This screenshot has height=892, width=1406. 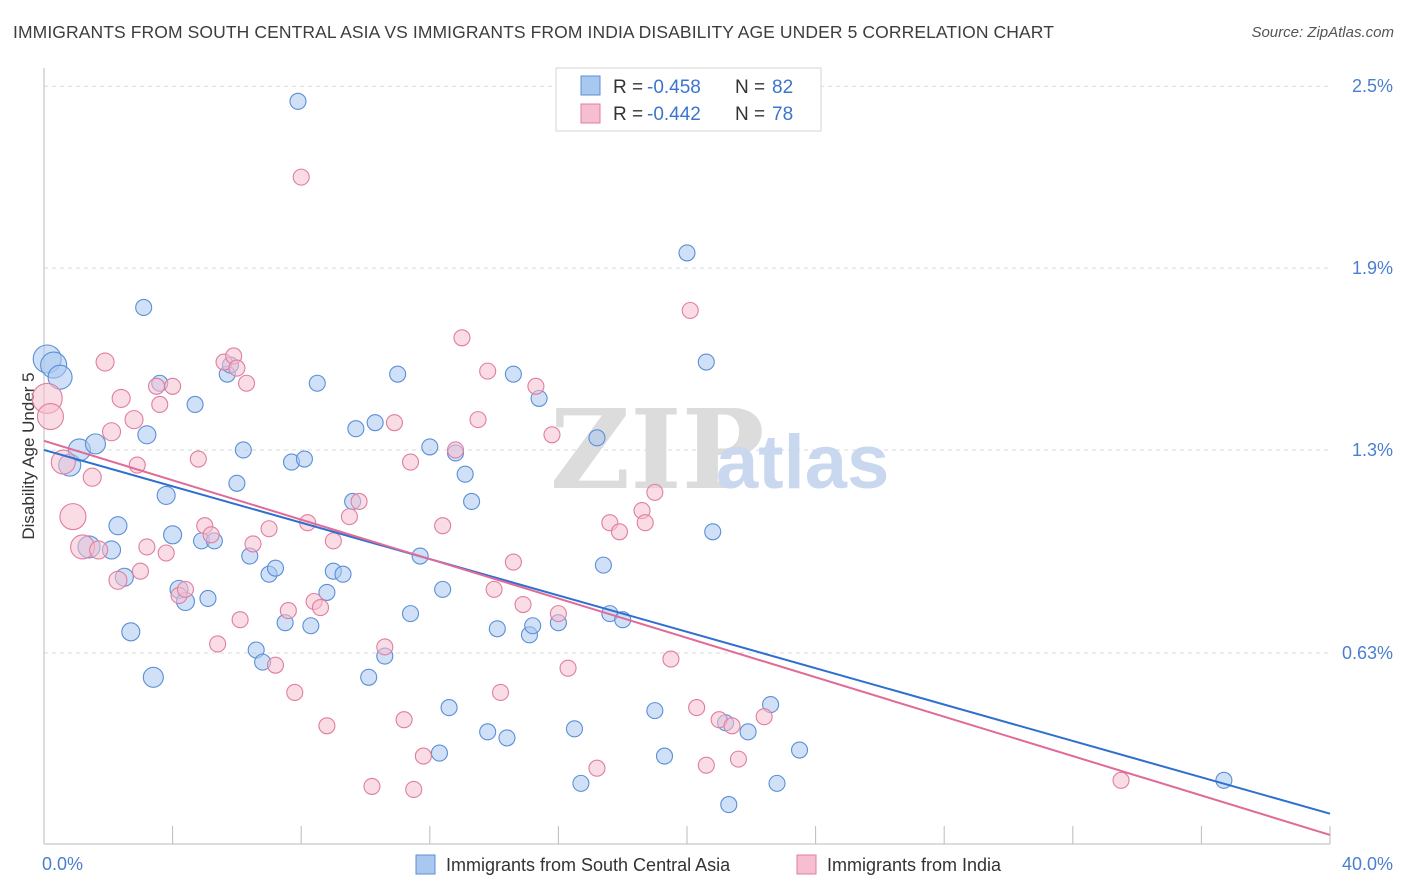 I want to click on legend-n-value-pink: 78, so click(x=782, y=114).